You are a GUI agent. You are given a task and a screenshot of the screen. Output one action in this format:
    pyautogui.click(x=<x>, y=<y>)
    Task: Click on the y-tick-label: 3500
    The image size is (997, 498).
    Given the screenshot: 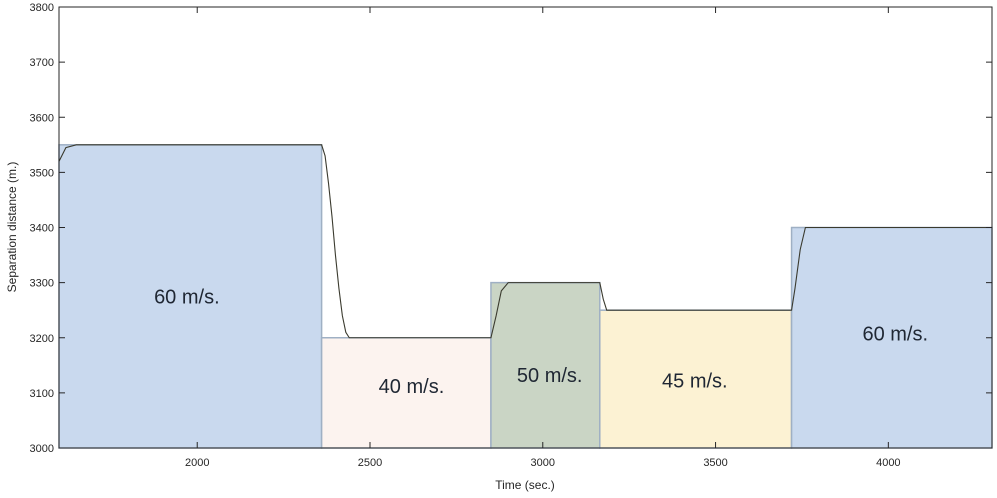 What is the action you would take?
    pyautogui.click(x=42, y=173)
    